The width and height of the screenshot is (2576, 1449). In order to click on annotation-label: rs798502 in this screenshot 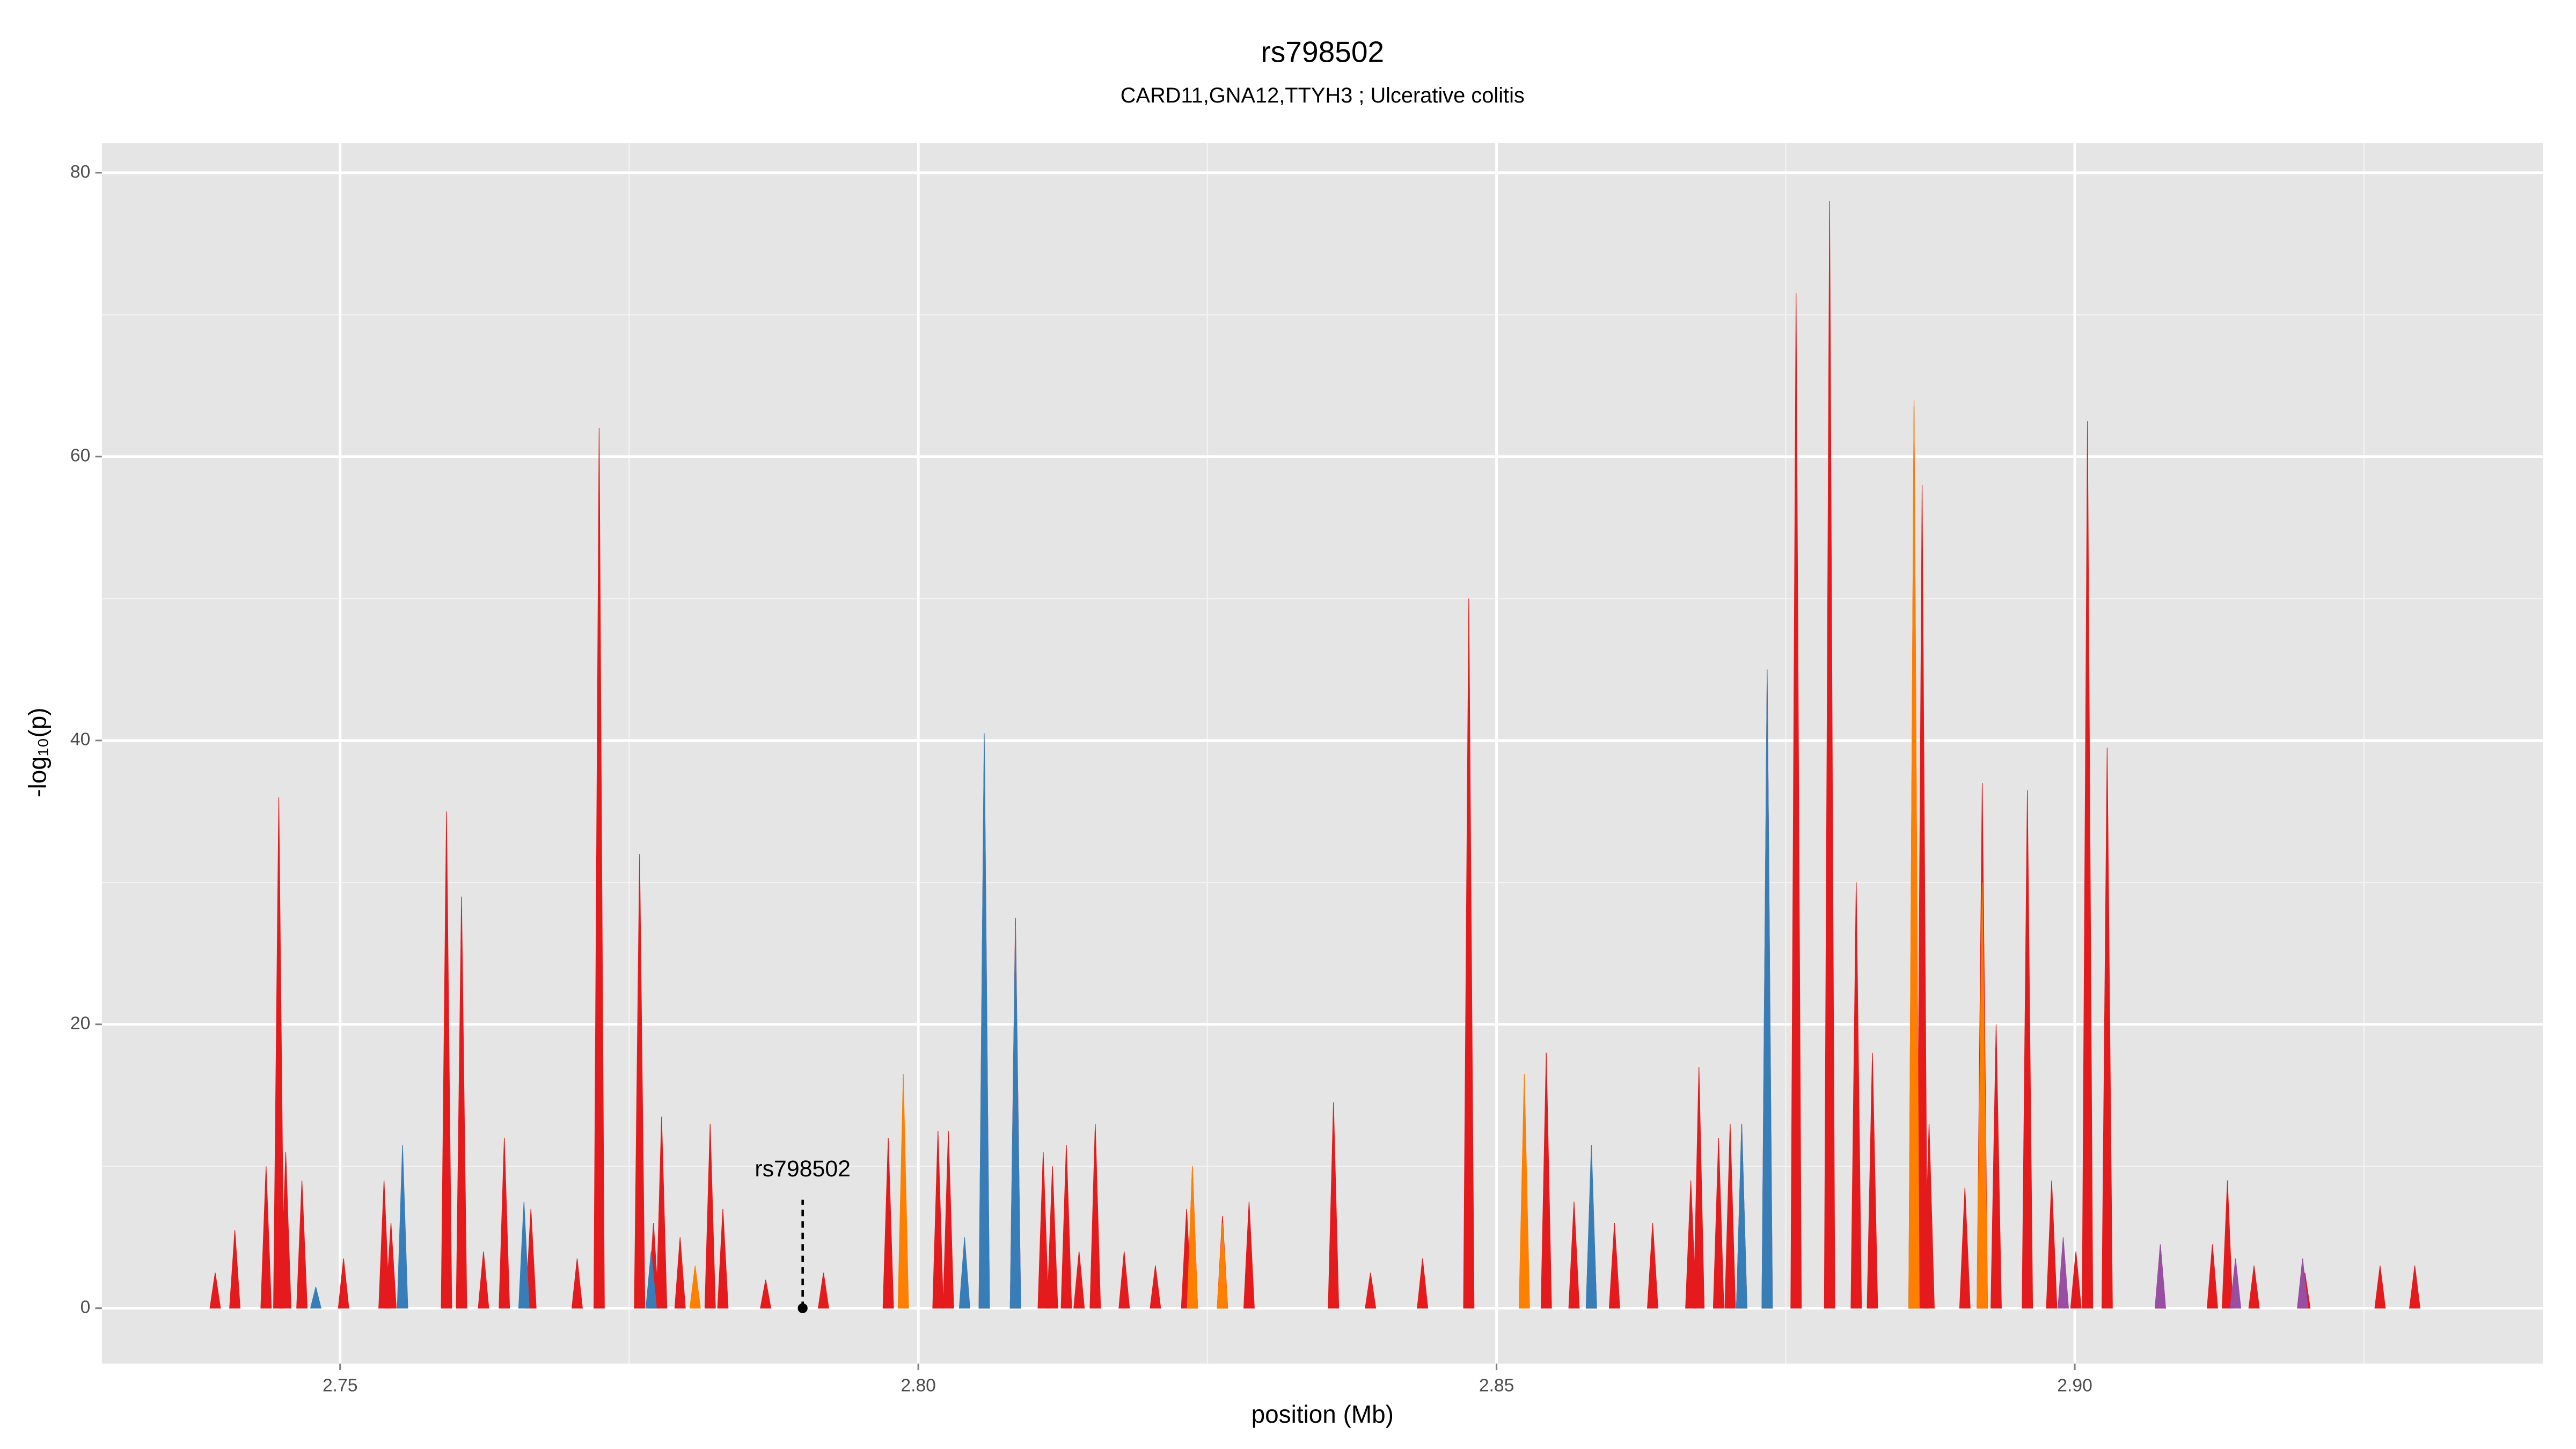, I will do `click(803, 1169)`.